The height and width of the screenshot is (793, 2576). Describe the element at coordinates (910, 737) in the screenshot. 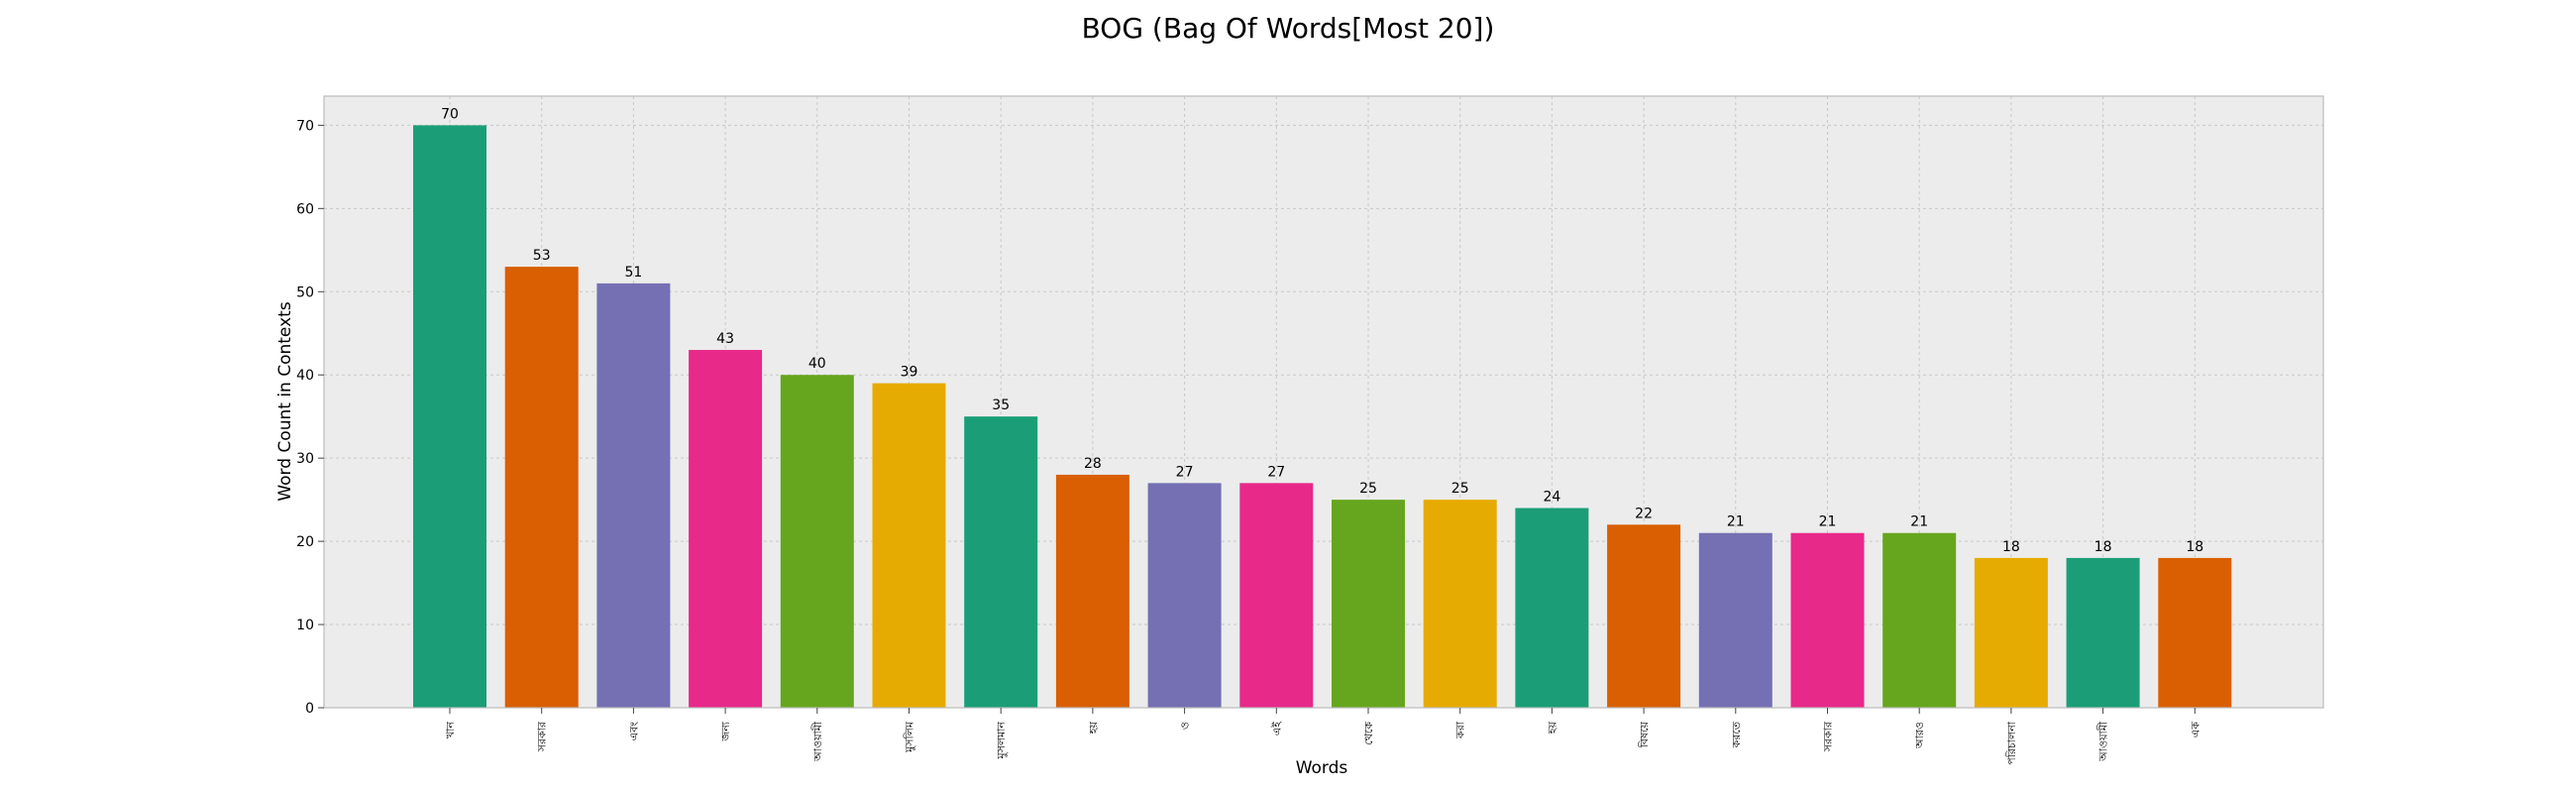

I see `x-tick-label: মুসলিম` at that location.